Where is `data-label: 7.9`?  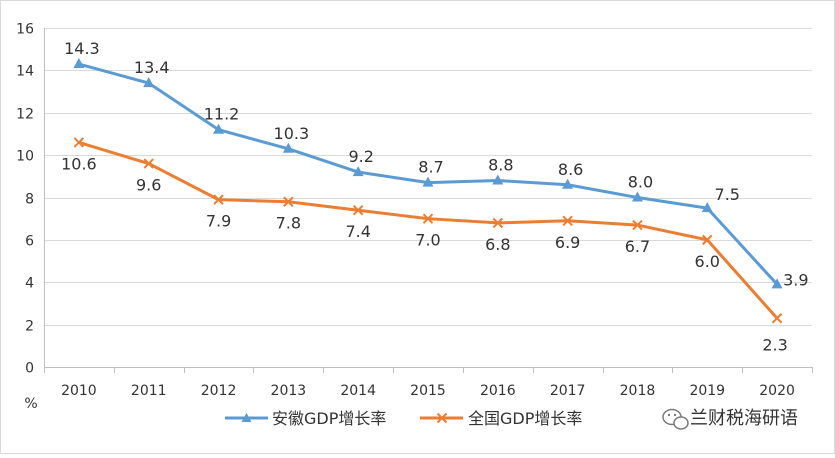 data-label: 7.9 is located at coordinates (218, 221).